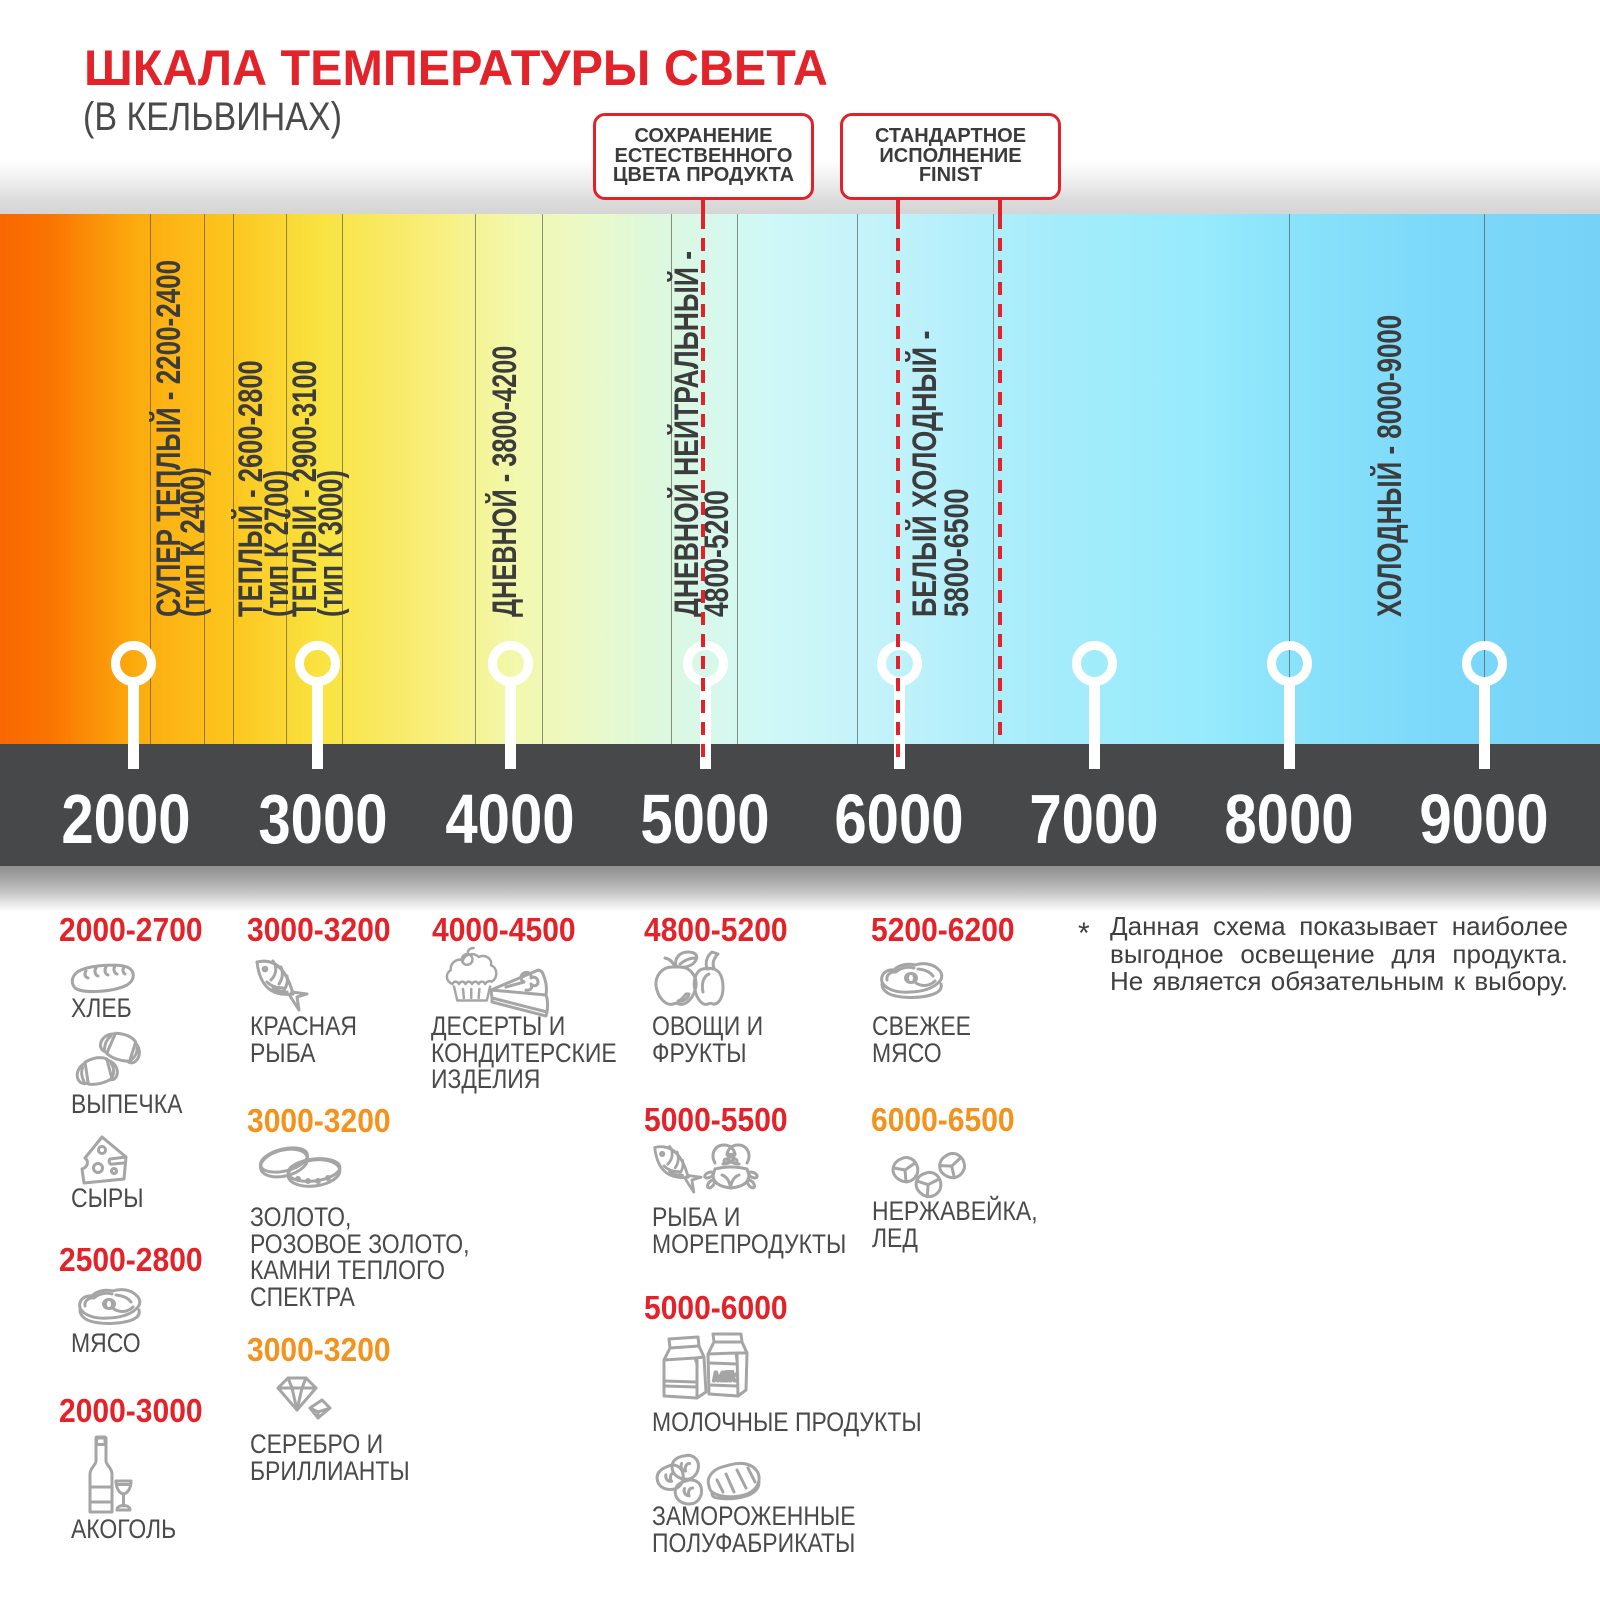  Describe the element at coordinates (725, 1376) in the screenshot. I see `svg-text: Milk` at that location.